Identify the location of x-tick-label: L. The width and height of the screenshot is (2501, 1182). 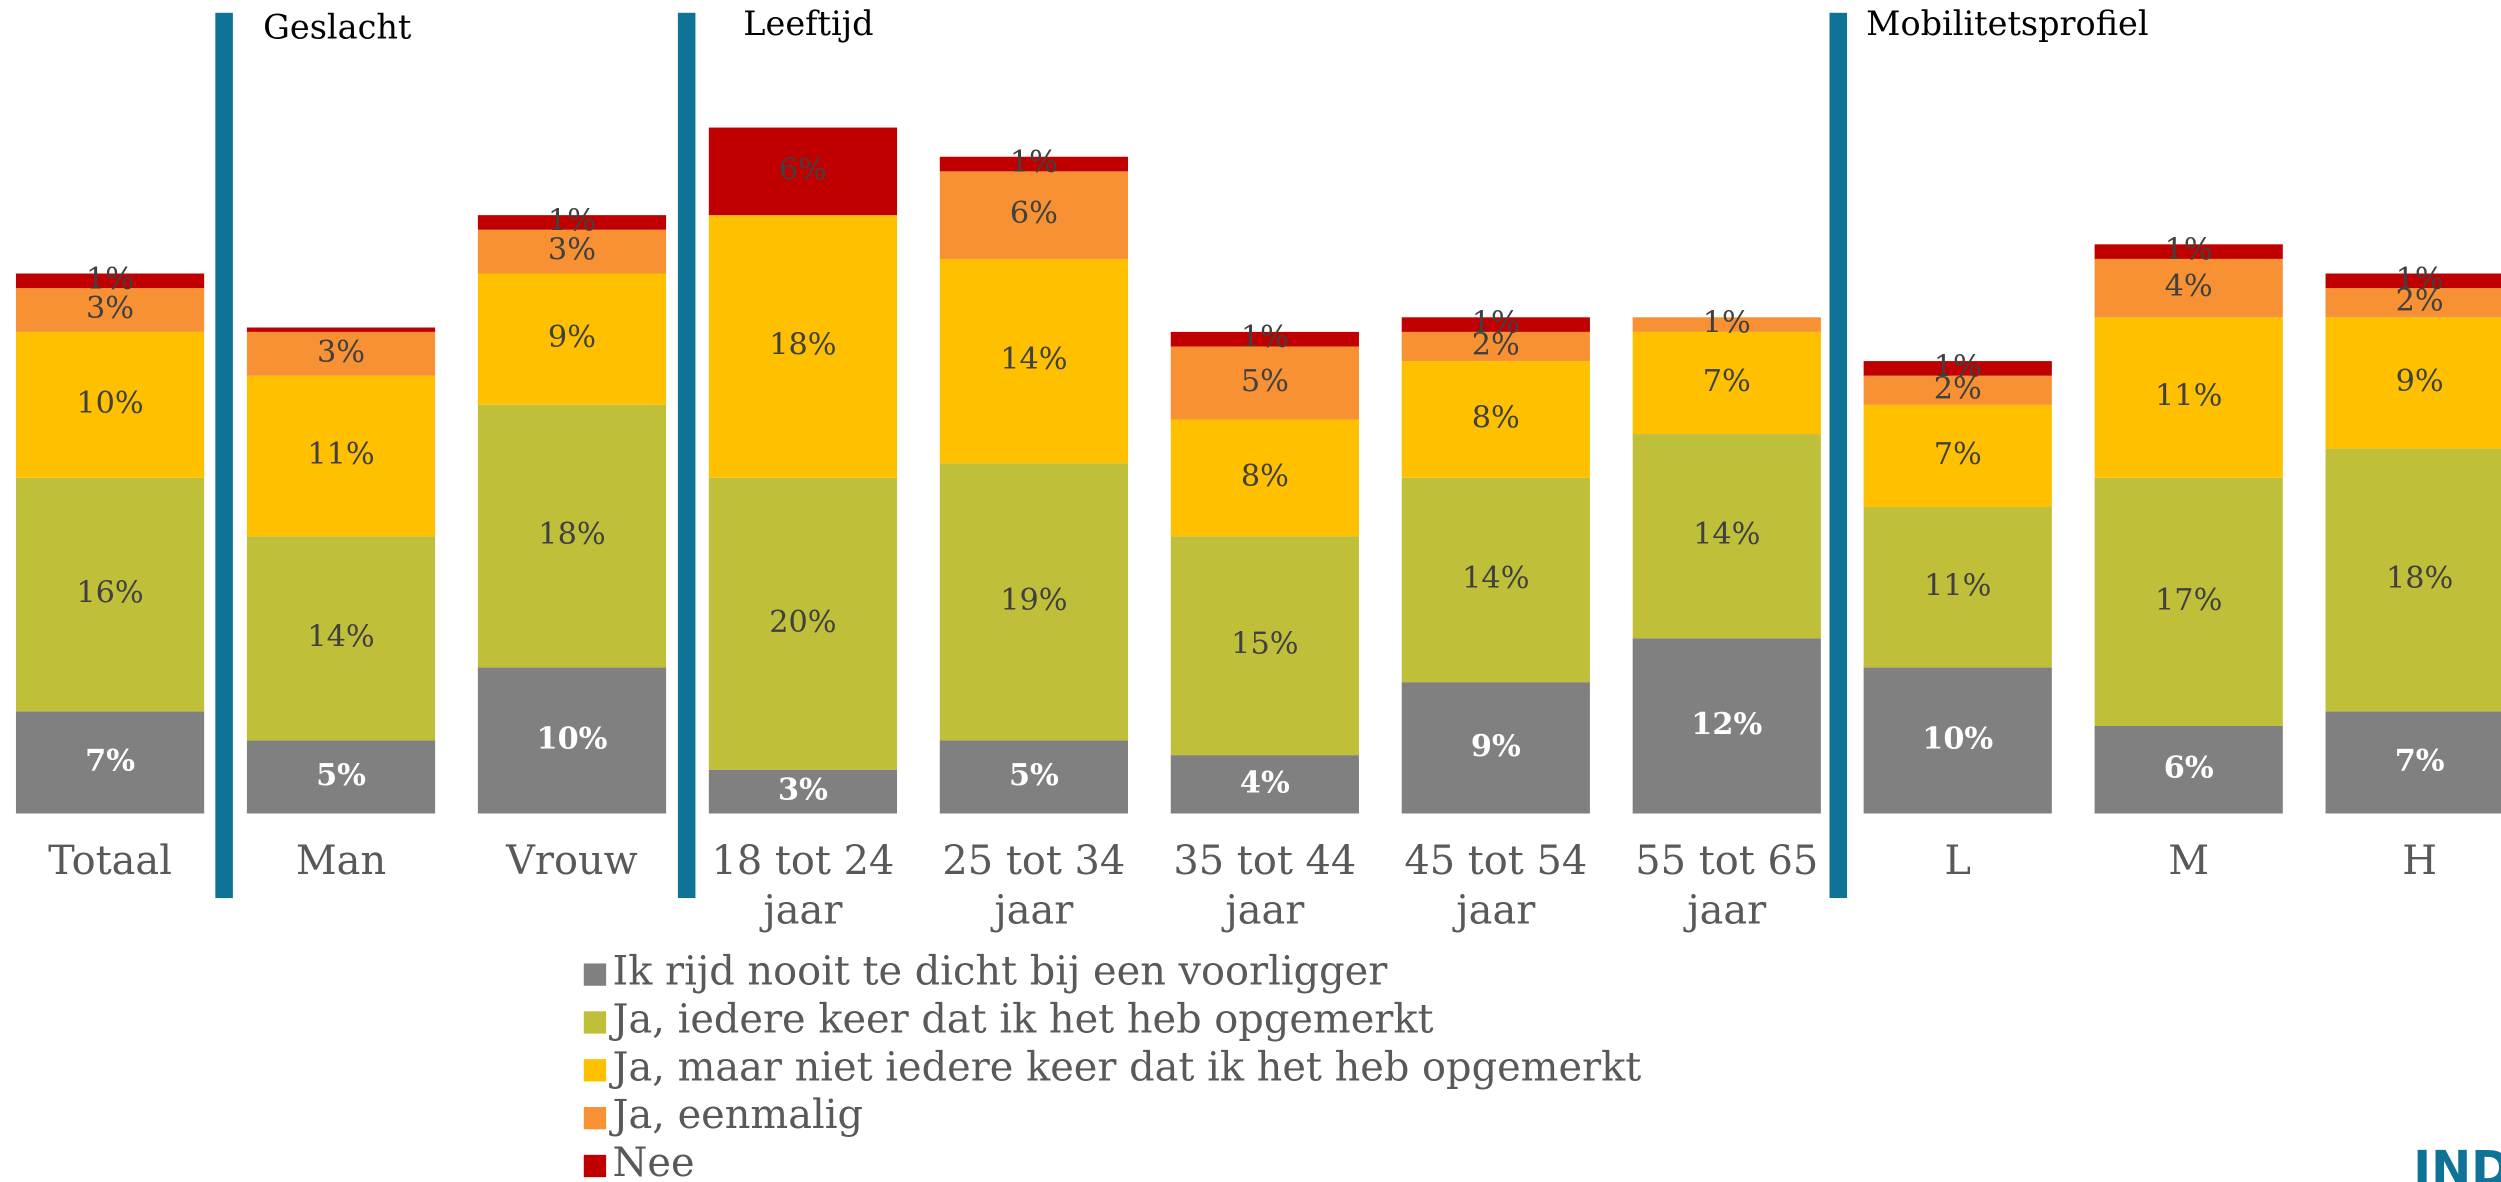
(1957, 860).